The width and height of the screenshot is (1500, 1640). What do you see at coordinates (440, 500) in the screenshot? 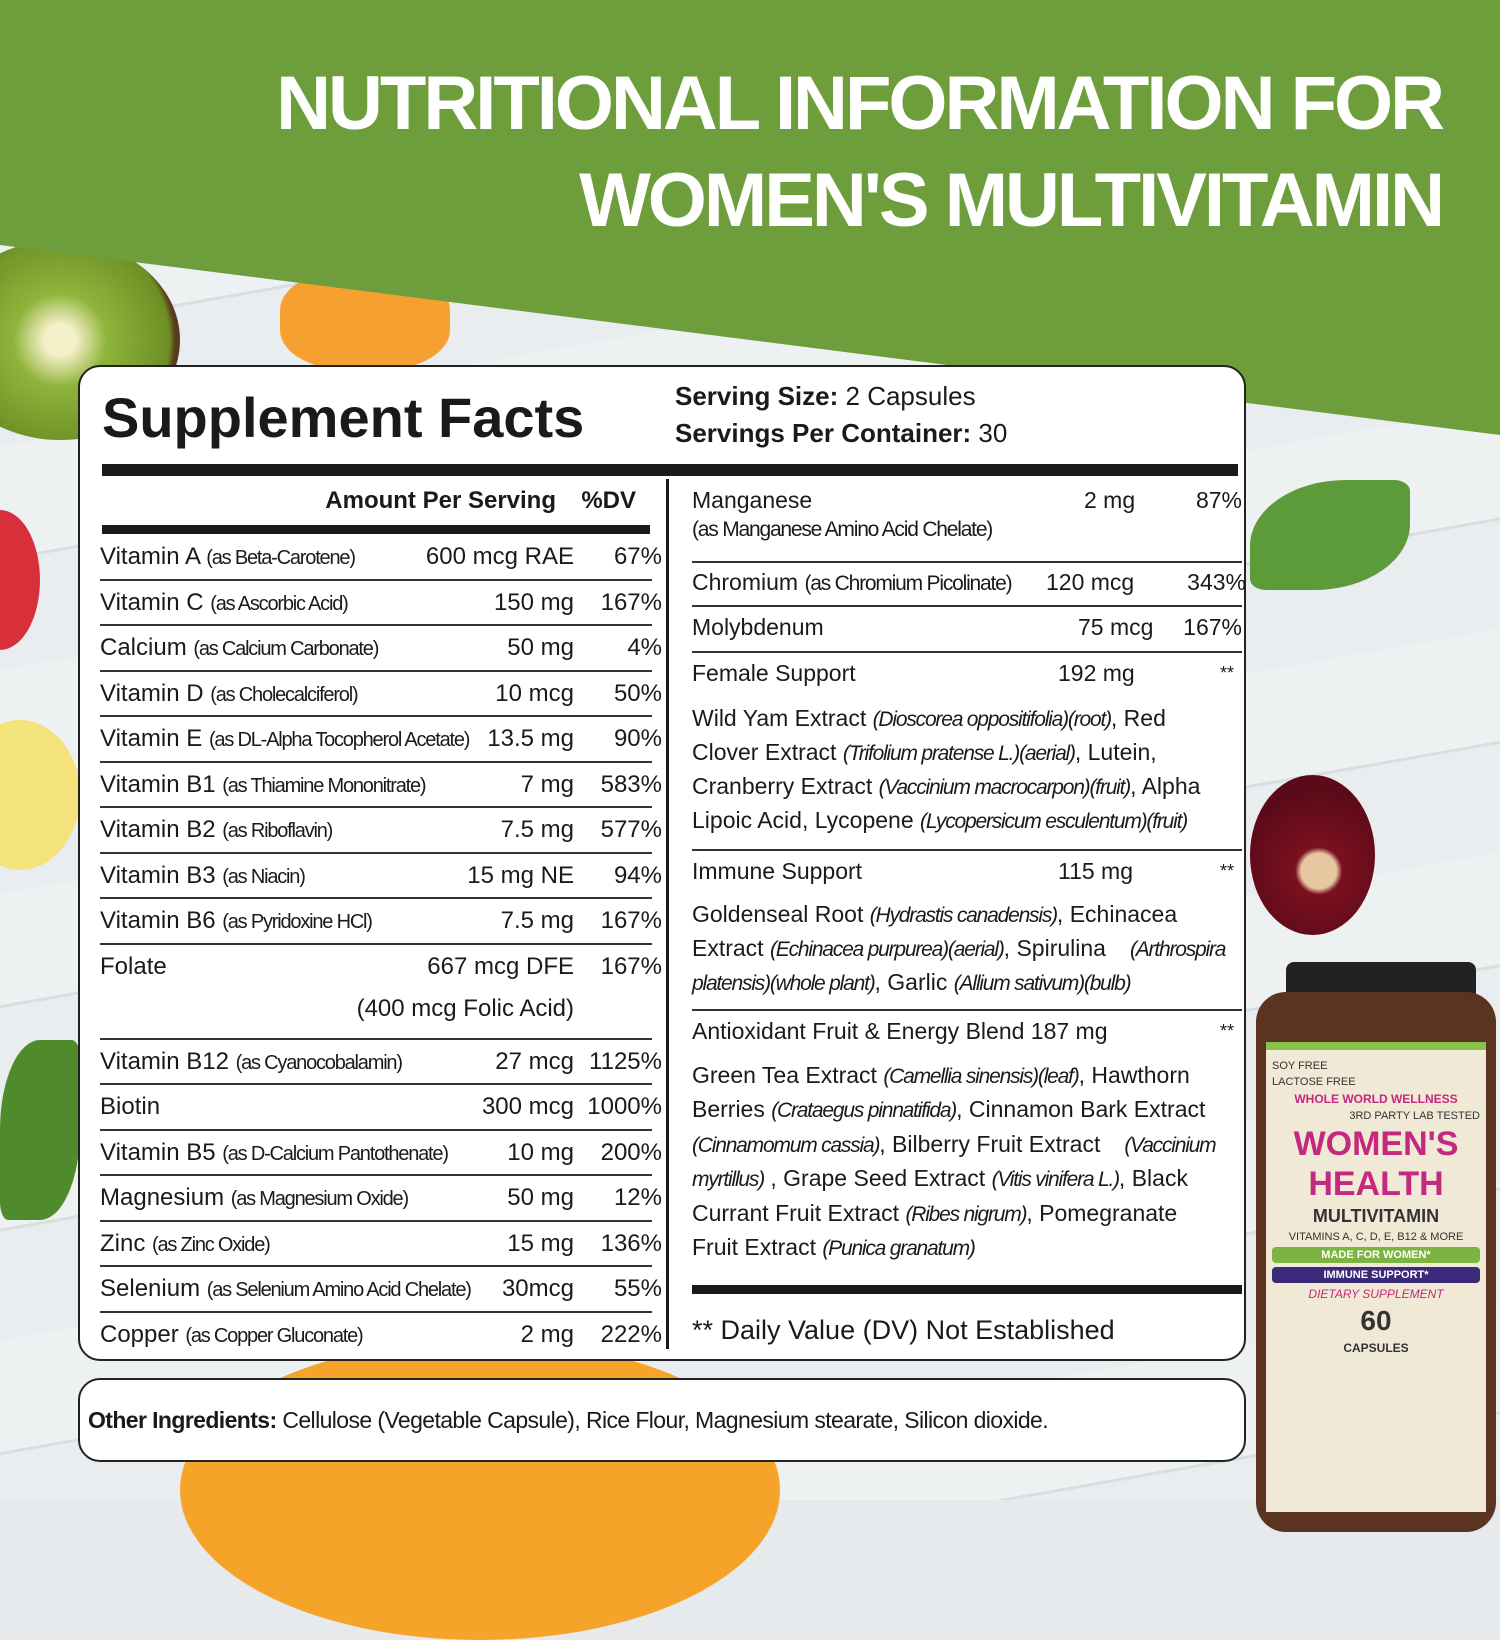
I see `amount-header: Amount Per Serving` at bounding box center [440, 500].